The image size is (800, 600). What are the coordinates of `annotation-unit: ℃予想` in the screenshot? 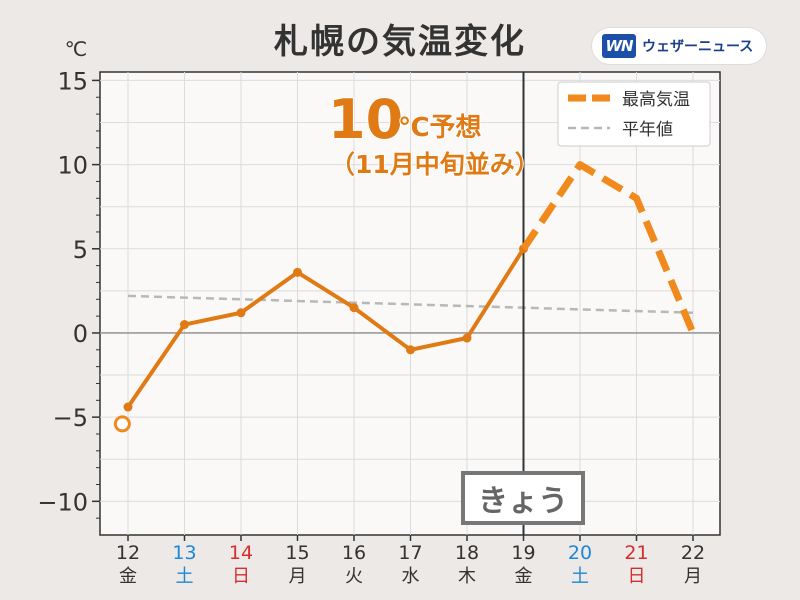 It's located at (440, 128).